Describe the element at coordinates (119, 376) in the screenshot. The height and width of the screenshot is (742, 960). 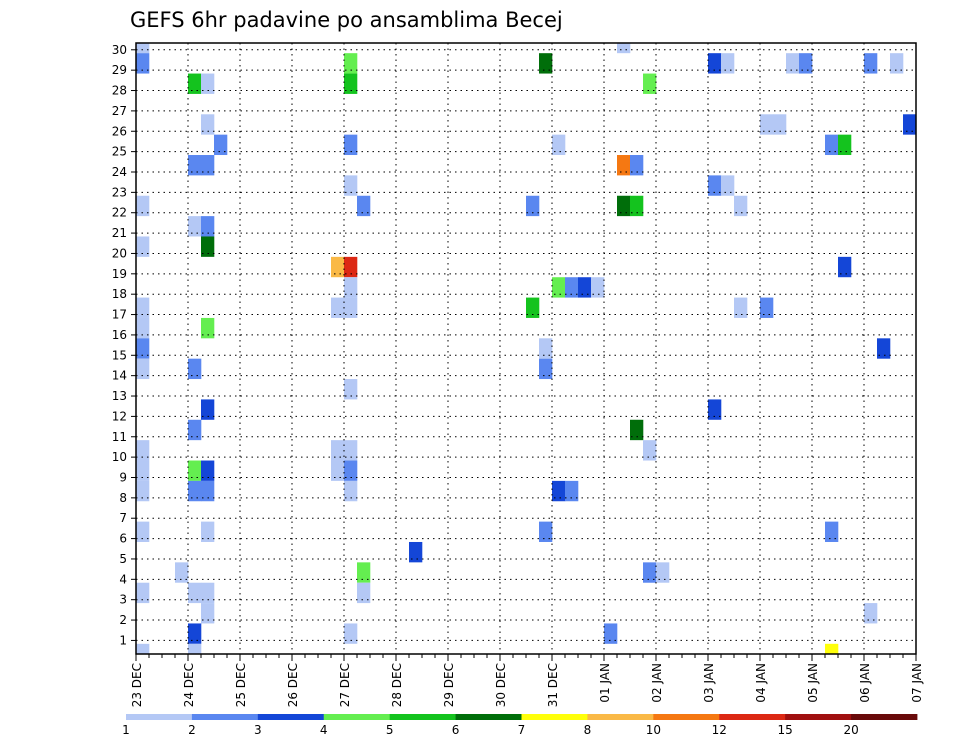
I see `y-tick-label: 14` at that location.